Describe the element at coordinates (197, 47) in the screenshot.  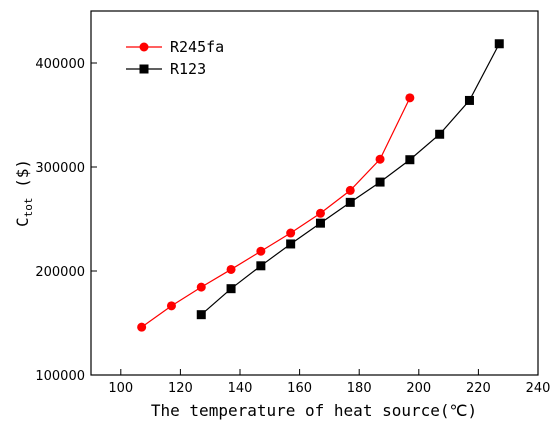
I see `legend-label-r245fa: R245fa` at that location.